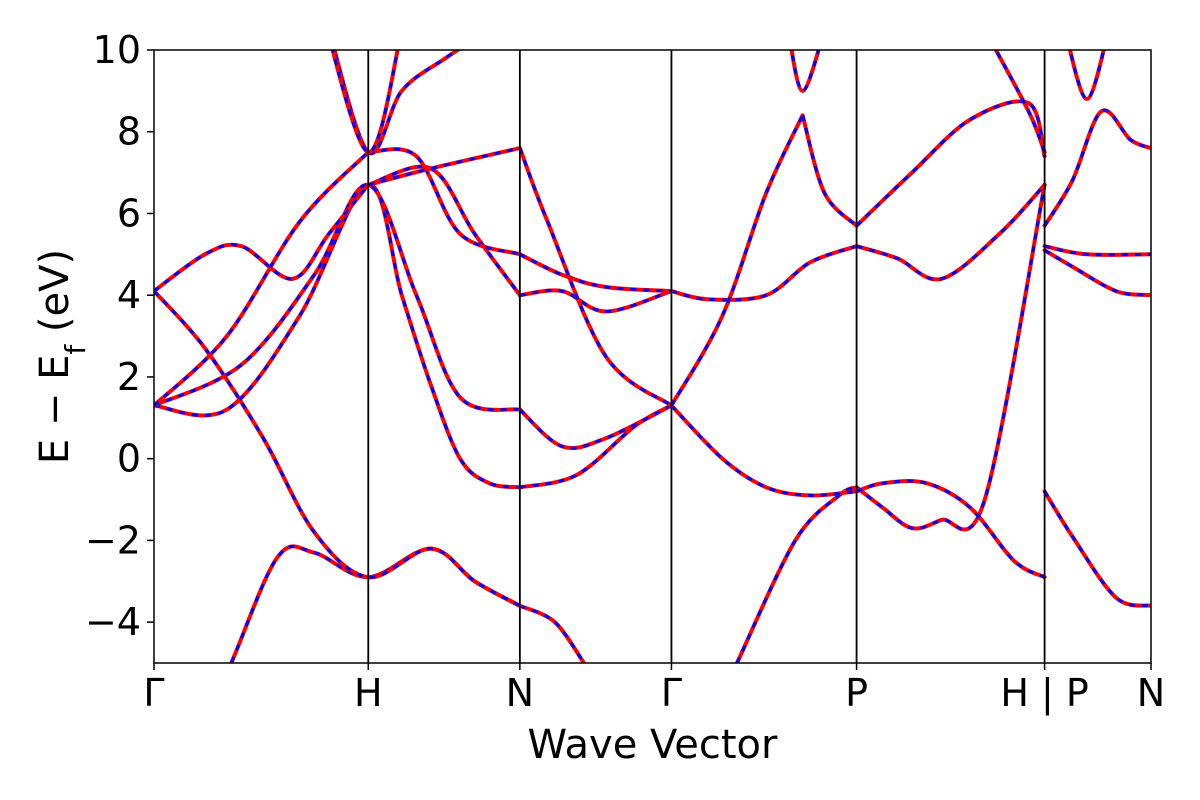 Image resolution: width=1200 pixels, height=800 pixels. What do you see at coordinates (856, 693) in the screenshot?
I see `kpoint-label: P` at bounding box center [856, 693].